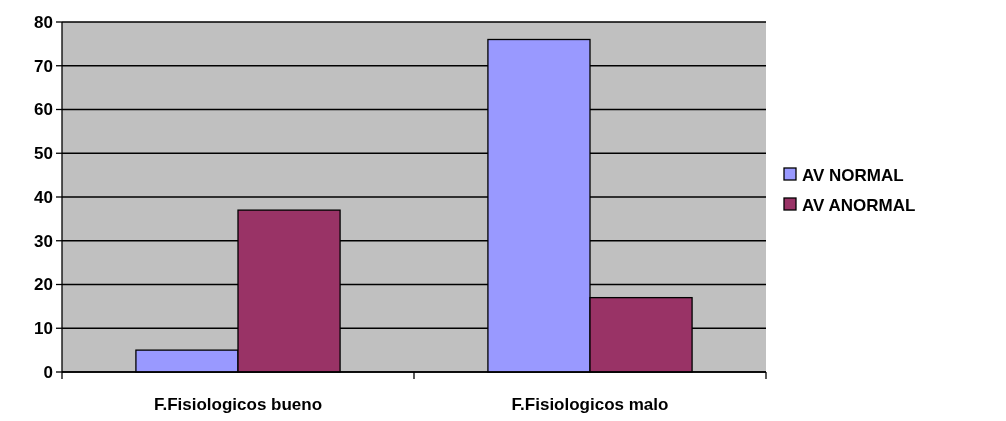  I want to click on legend-label: AV ANORMAL, so click(859, 205).